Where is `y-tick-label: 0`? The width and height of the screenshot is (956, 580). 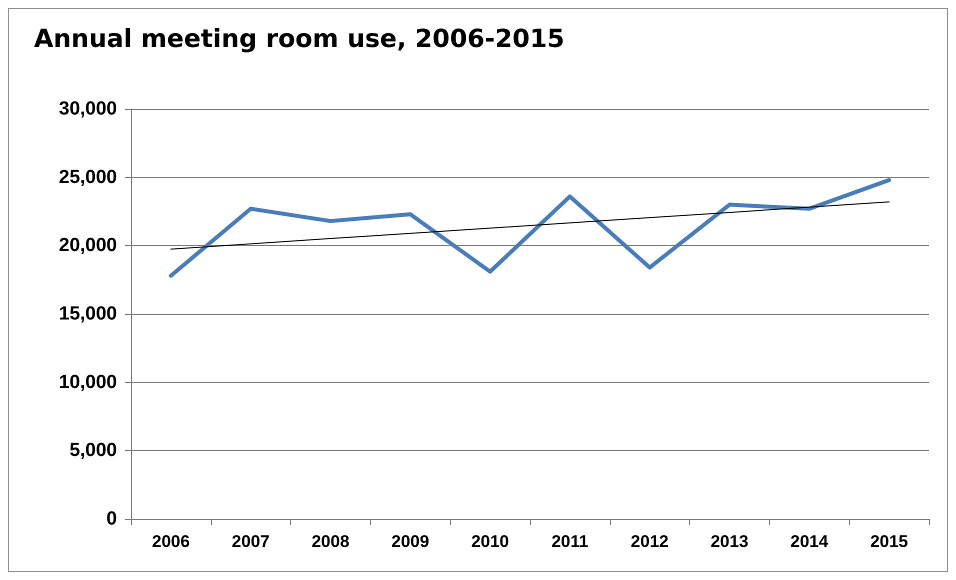 y-tick-label: 0 is located at coordinates (111, 519).